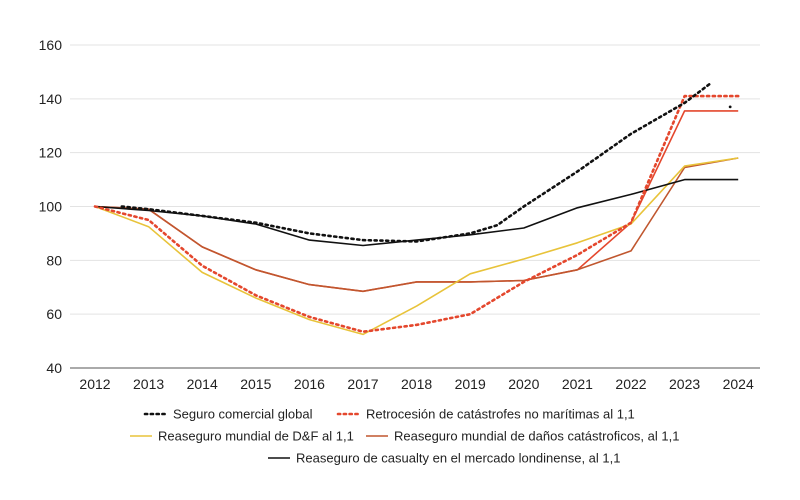  What do you see at coordinates (730, 107) in the screenshot?
I see `series-point` at bounding box center [730, 107].